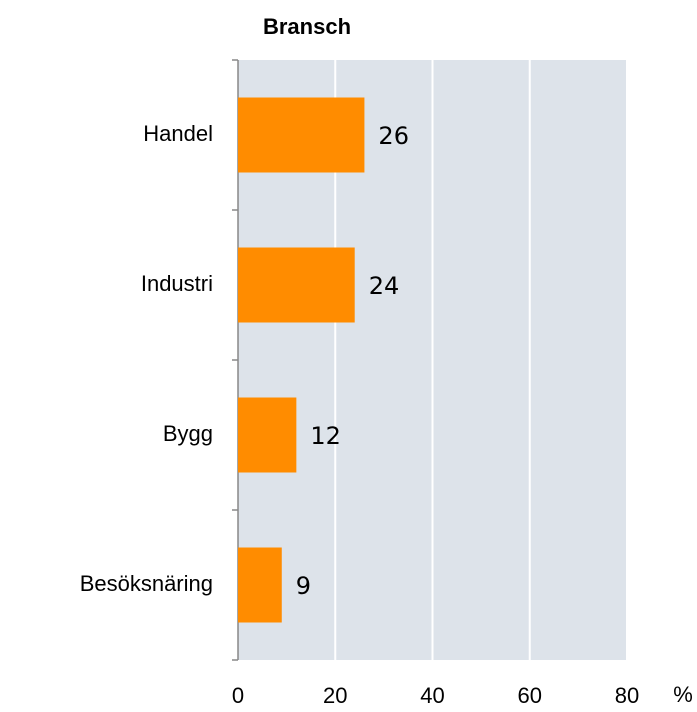  What do you see at coordinates (238, 695) in the screenshot?
I see `x-tick-label: 0` at bounding box center [238, 695].